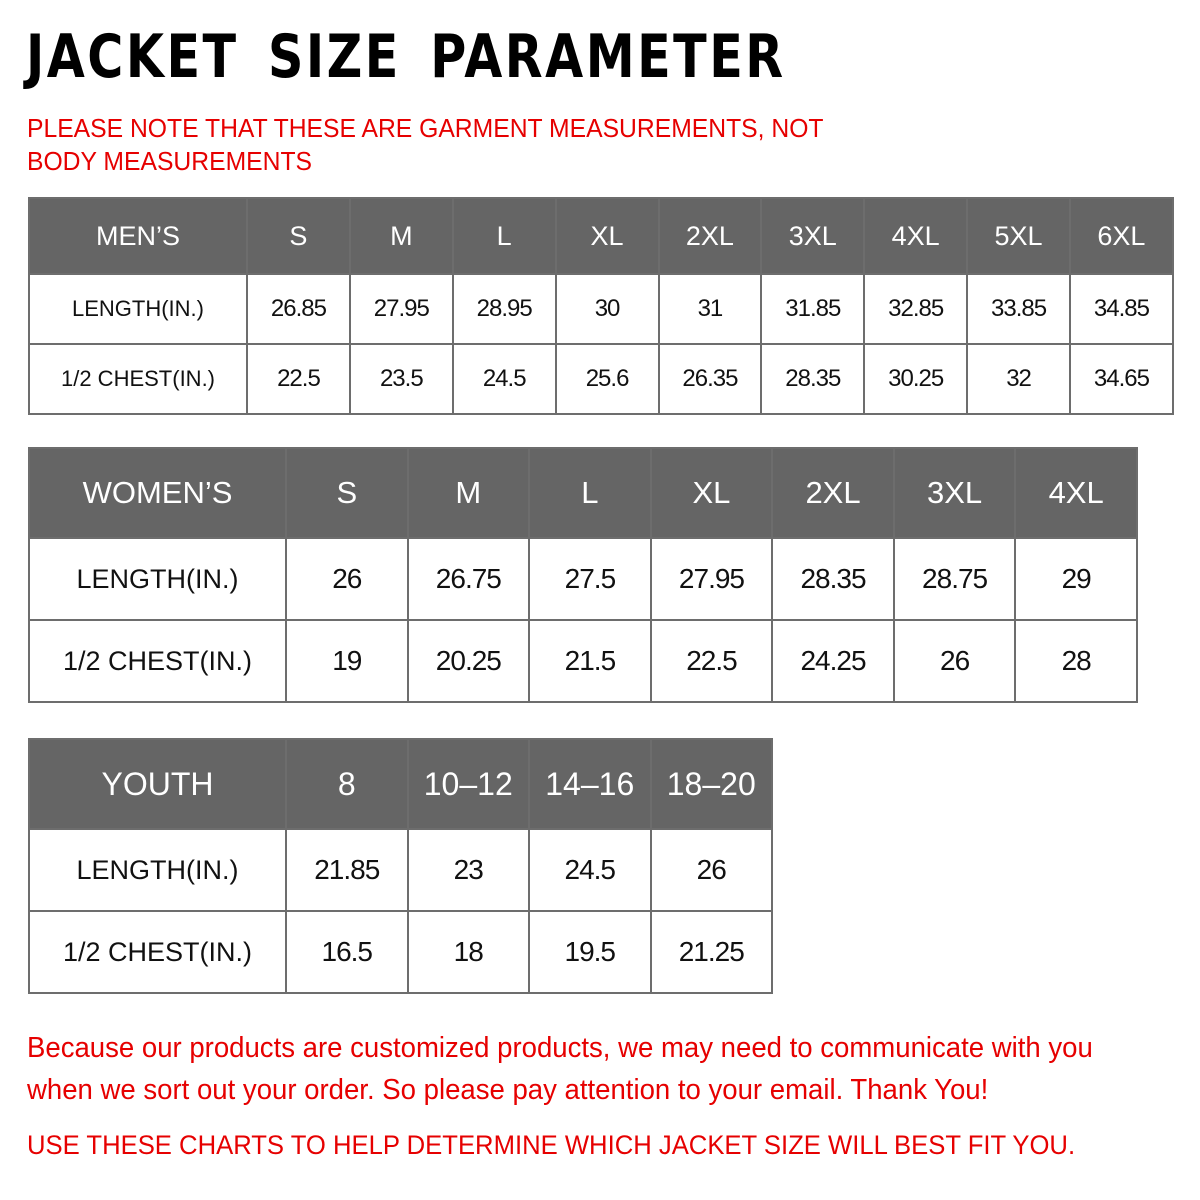 The image size is (1200, 1200). Describe the element at coordinates (157, 493) in the screenshot. I see `table-category-header: WOMEN’S` at that location.